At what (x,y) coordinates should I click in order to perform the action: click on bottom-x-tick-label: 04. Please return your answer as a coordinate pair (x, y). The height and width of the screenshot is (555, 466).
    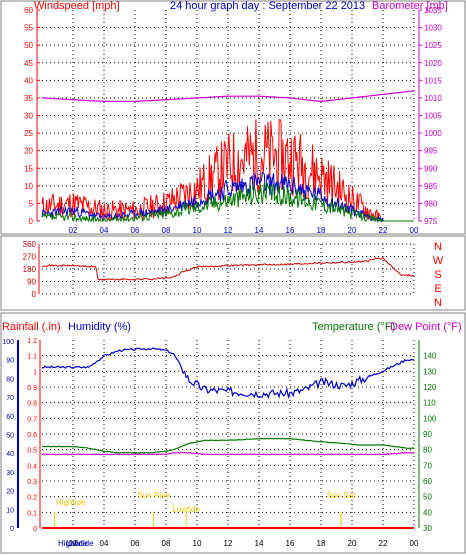
    Looking at the image, I should click on (104, 543).